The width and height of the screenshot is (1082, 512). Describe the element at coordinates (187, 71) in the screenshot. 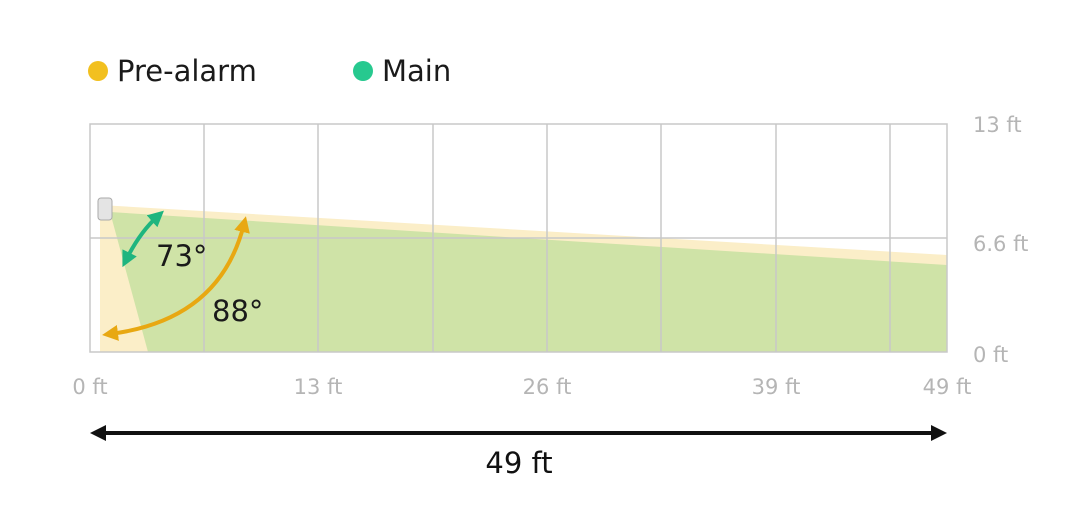

I see `legend-label: Pre-alarm` at that location.